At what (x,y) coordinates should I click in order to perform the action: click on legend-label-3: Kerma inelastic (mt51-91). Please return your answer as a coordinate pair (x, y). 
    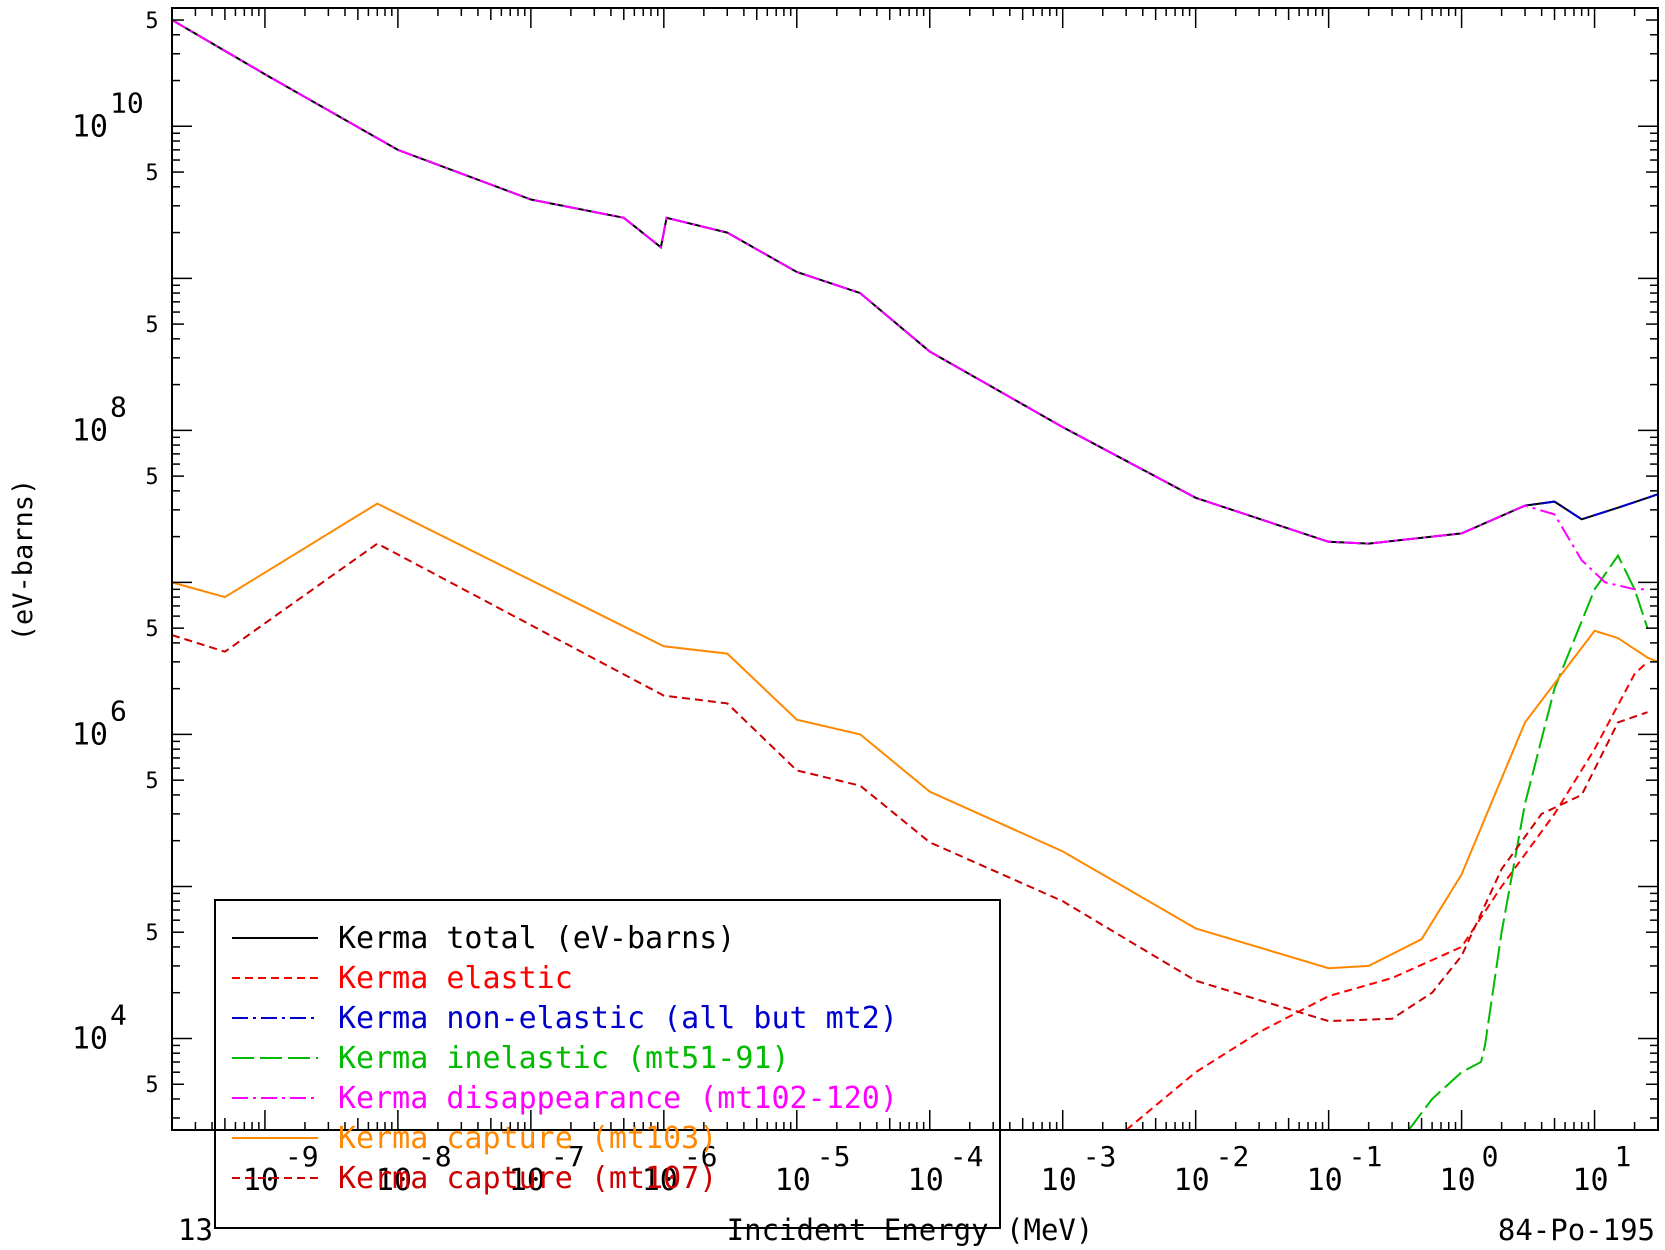
    Looking at the image, I should click on (564, 1058).